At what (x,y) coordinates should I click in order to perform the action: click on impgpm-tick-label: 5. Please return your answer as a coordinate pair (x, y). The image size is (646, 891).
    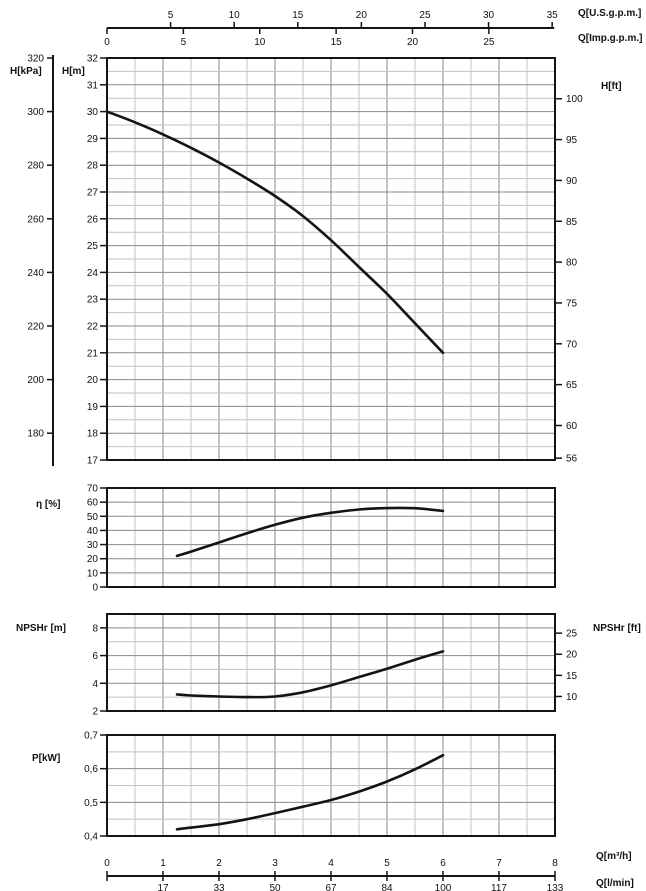
    Looking at the image, I should click on (184, 42).